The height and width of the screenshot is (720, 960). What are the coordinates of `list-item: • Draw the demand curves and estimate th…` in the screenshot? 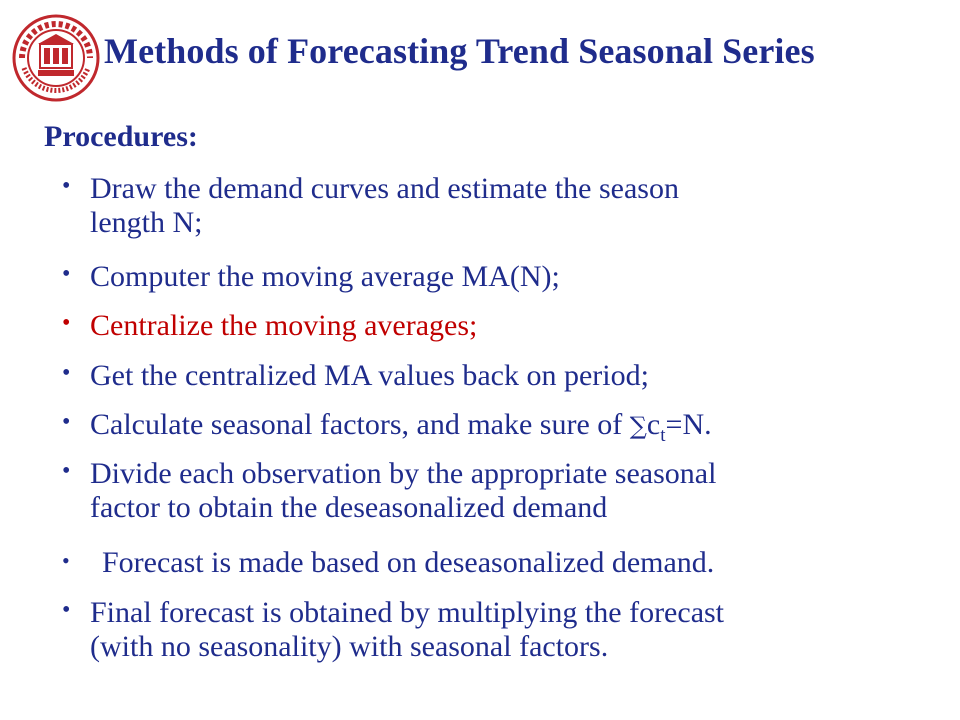 It's located at (501, 206).